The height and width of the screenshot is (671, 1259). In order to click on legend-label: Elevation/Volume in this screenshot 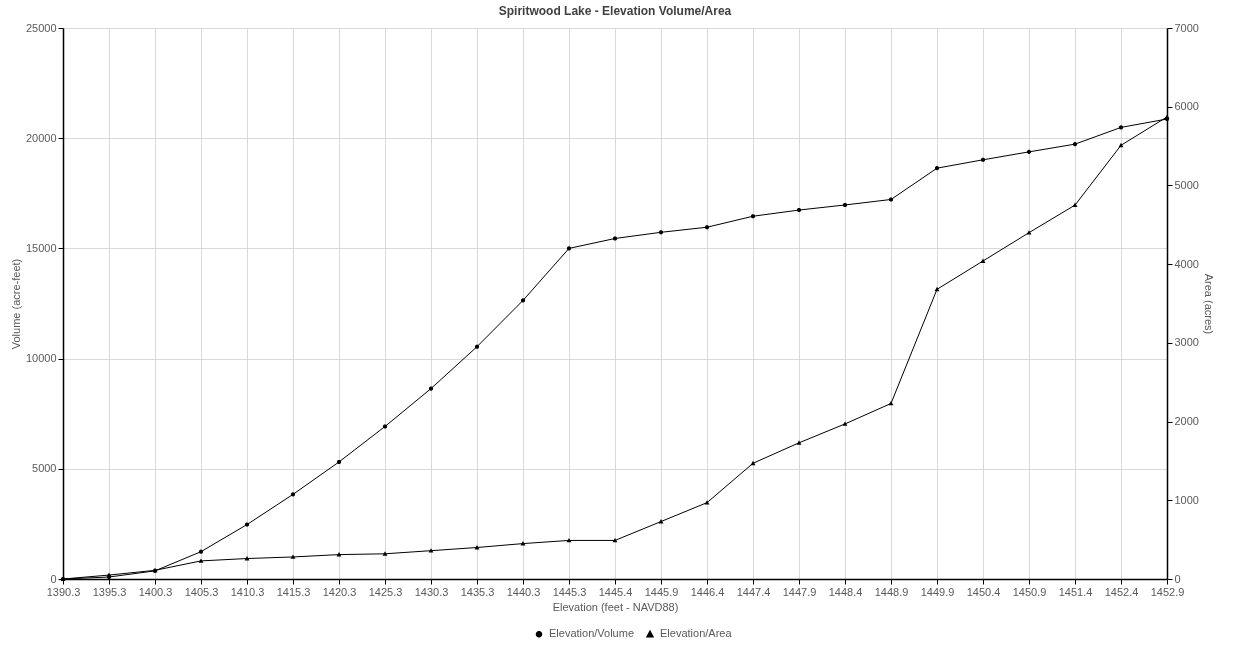, I will do `click(591, 633)`.